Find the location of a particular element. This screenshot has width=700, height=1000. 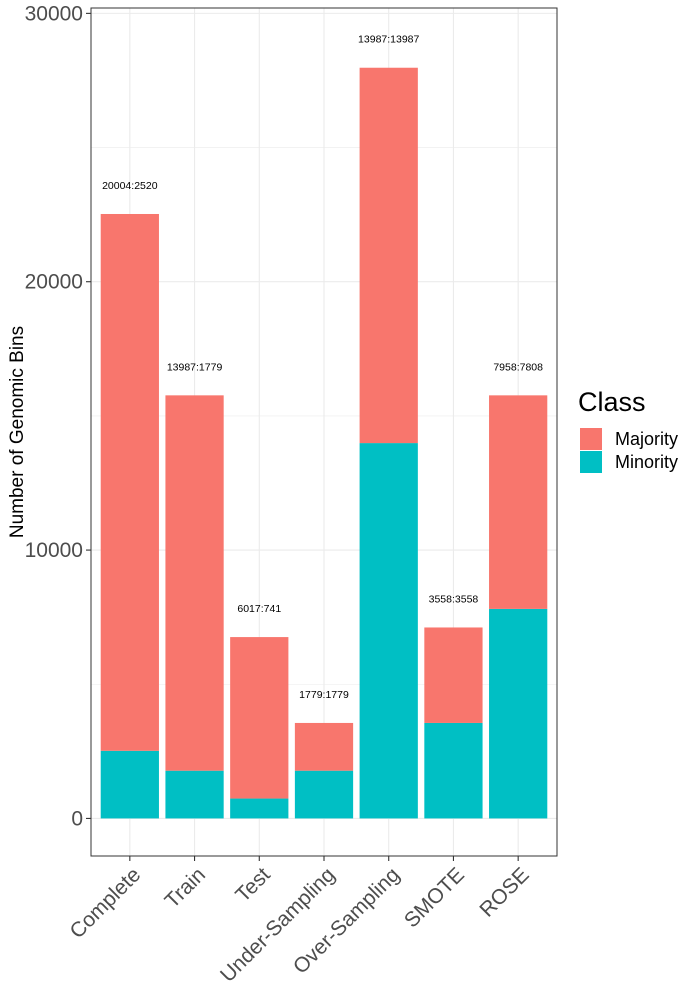

legend-key-majority is located at coordinates (591, 439).